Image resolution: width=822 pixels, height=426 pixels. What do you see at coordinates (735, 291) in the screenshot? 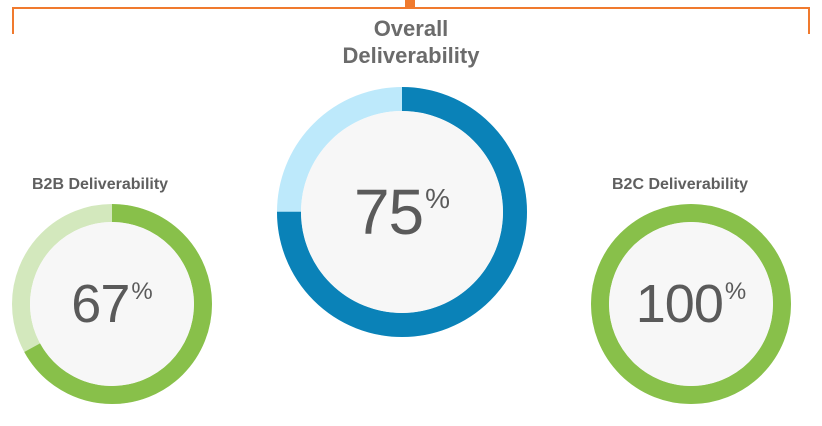
I see `b2c-percent-sign: %` at bounding box center [735, 291].